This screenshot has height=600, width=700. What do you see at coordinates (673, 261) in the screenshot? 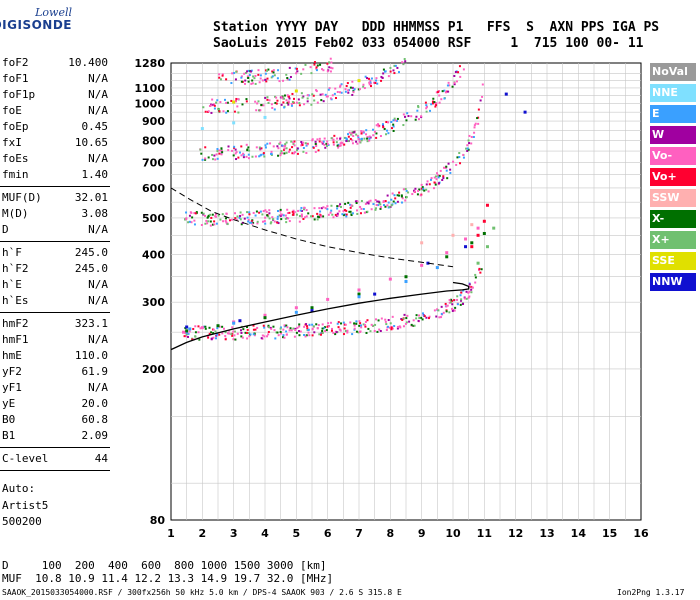
I see `legend-entry: SSE` at bounding box center [673, 261].